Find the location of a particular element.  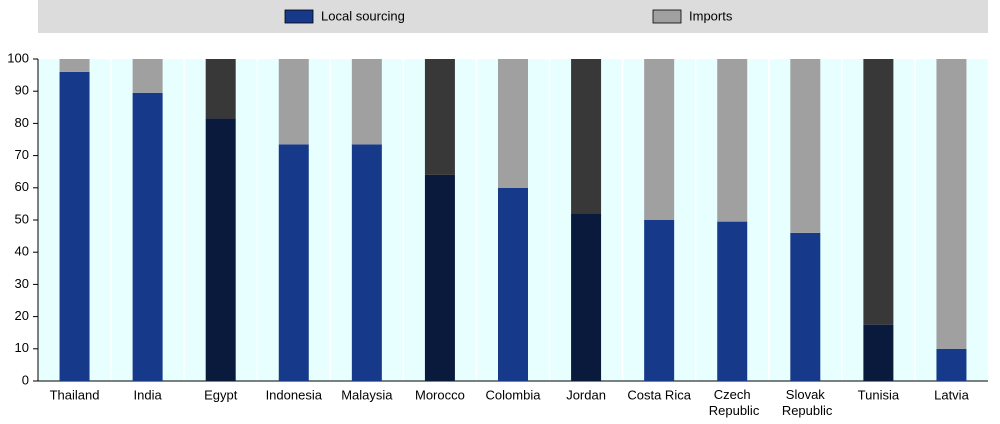

x-tick-label: Slovak Republic is located at coordinates (805, 402).